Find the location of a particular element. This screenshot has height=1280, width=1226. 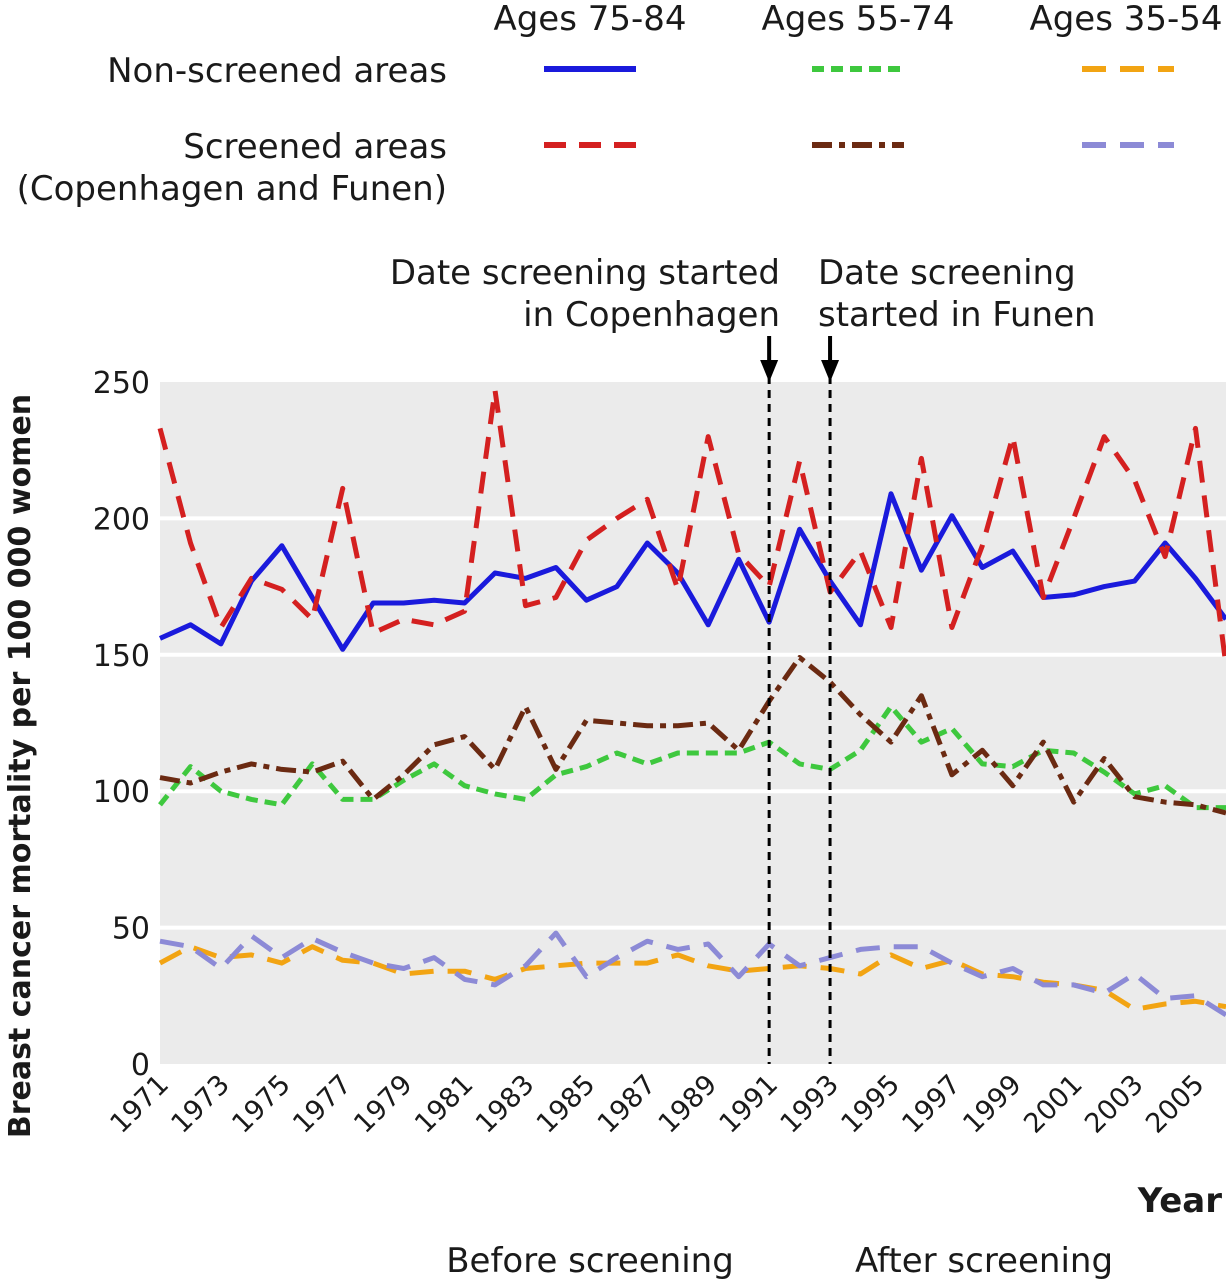

x-tick-label-1995: 1995 is located at coordinates (870, 1104).